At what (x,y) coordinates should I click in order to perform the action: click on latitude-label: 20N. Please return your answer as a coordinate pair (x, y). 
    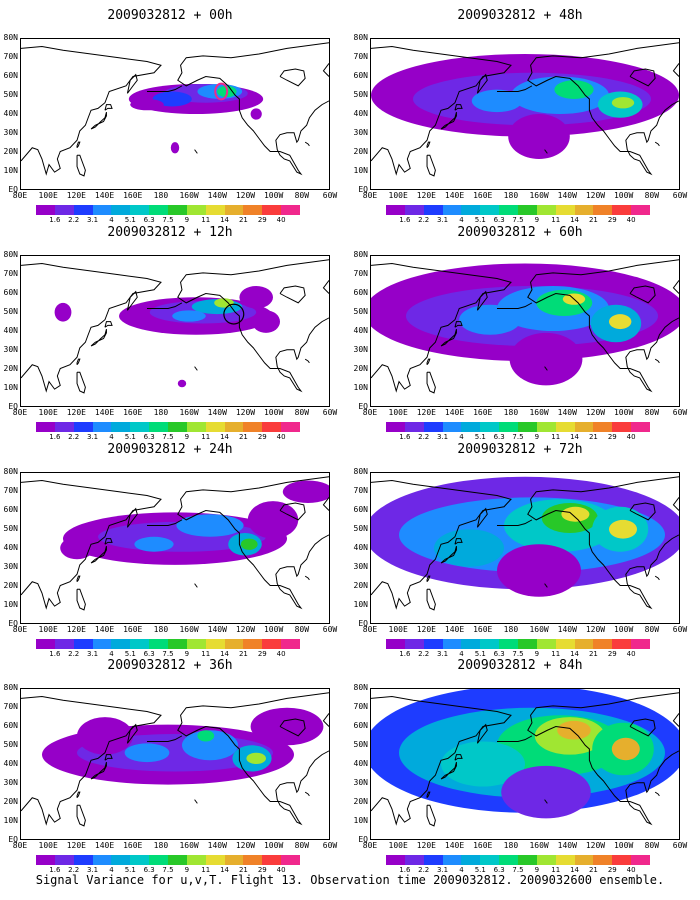
    Looking at the image, I should click on (10, 151).